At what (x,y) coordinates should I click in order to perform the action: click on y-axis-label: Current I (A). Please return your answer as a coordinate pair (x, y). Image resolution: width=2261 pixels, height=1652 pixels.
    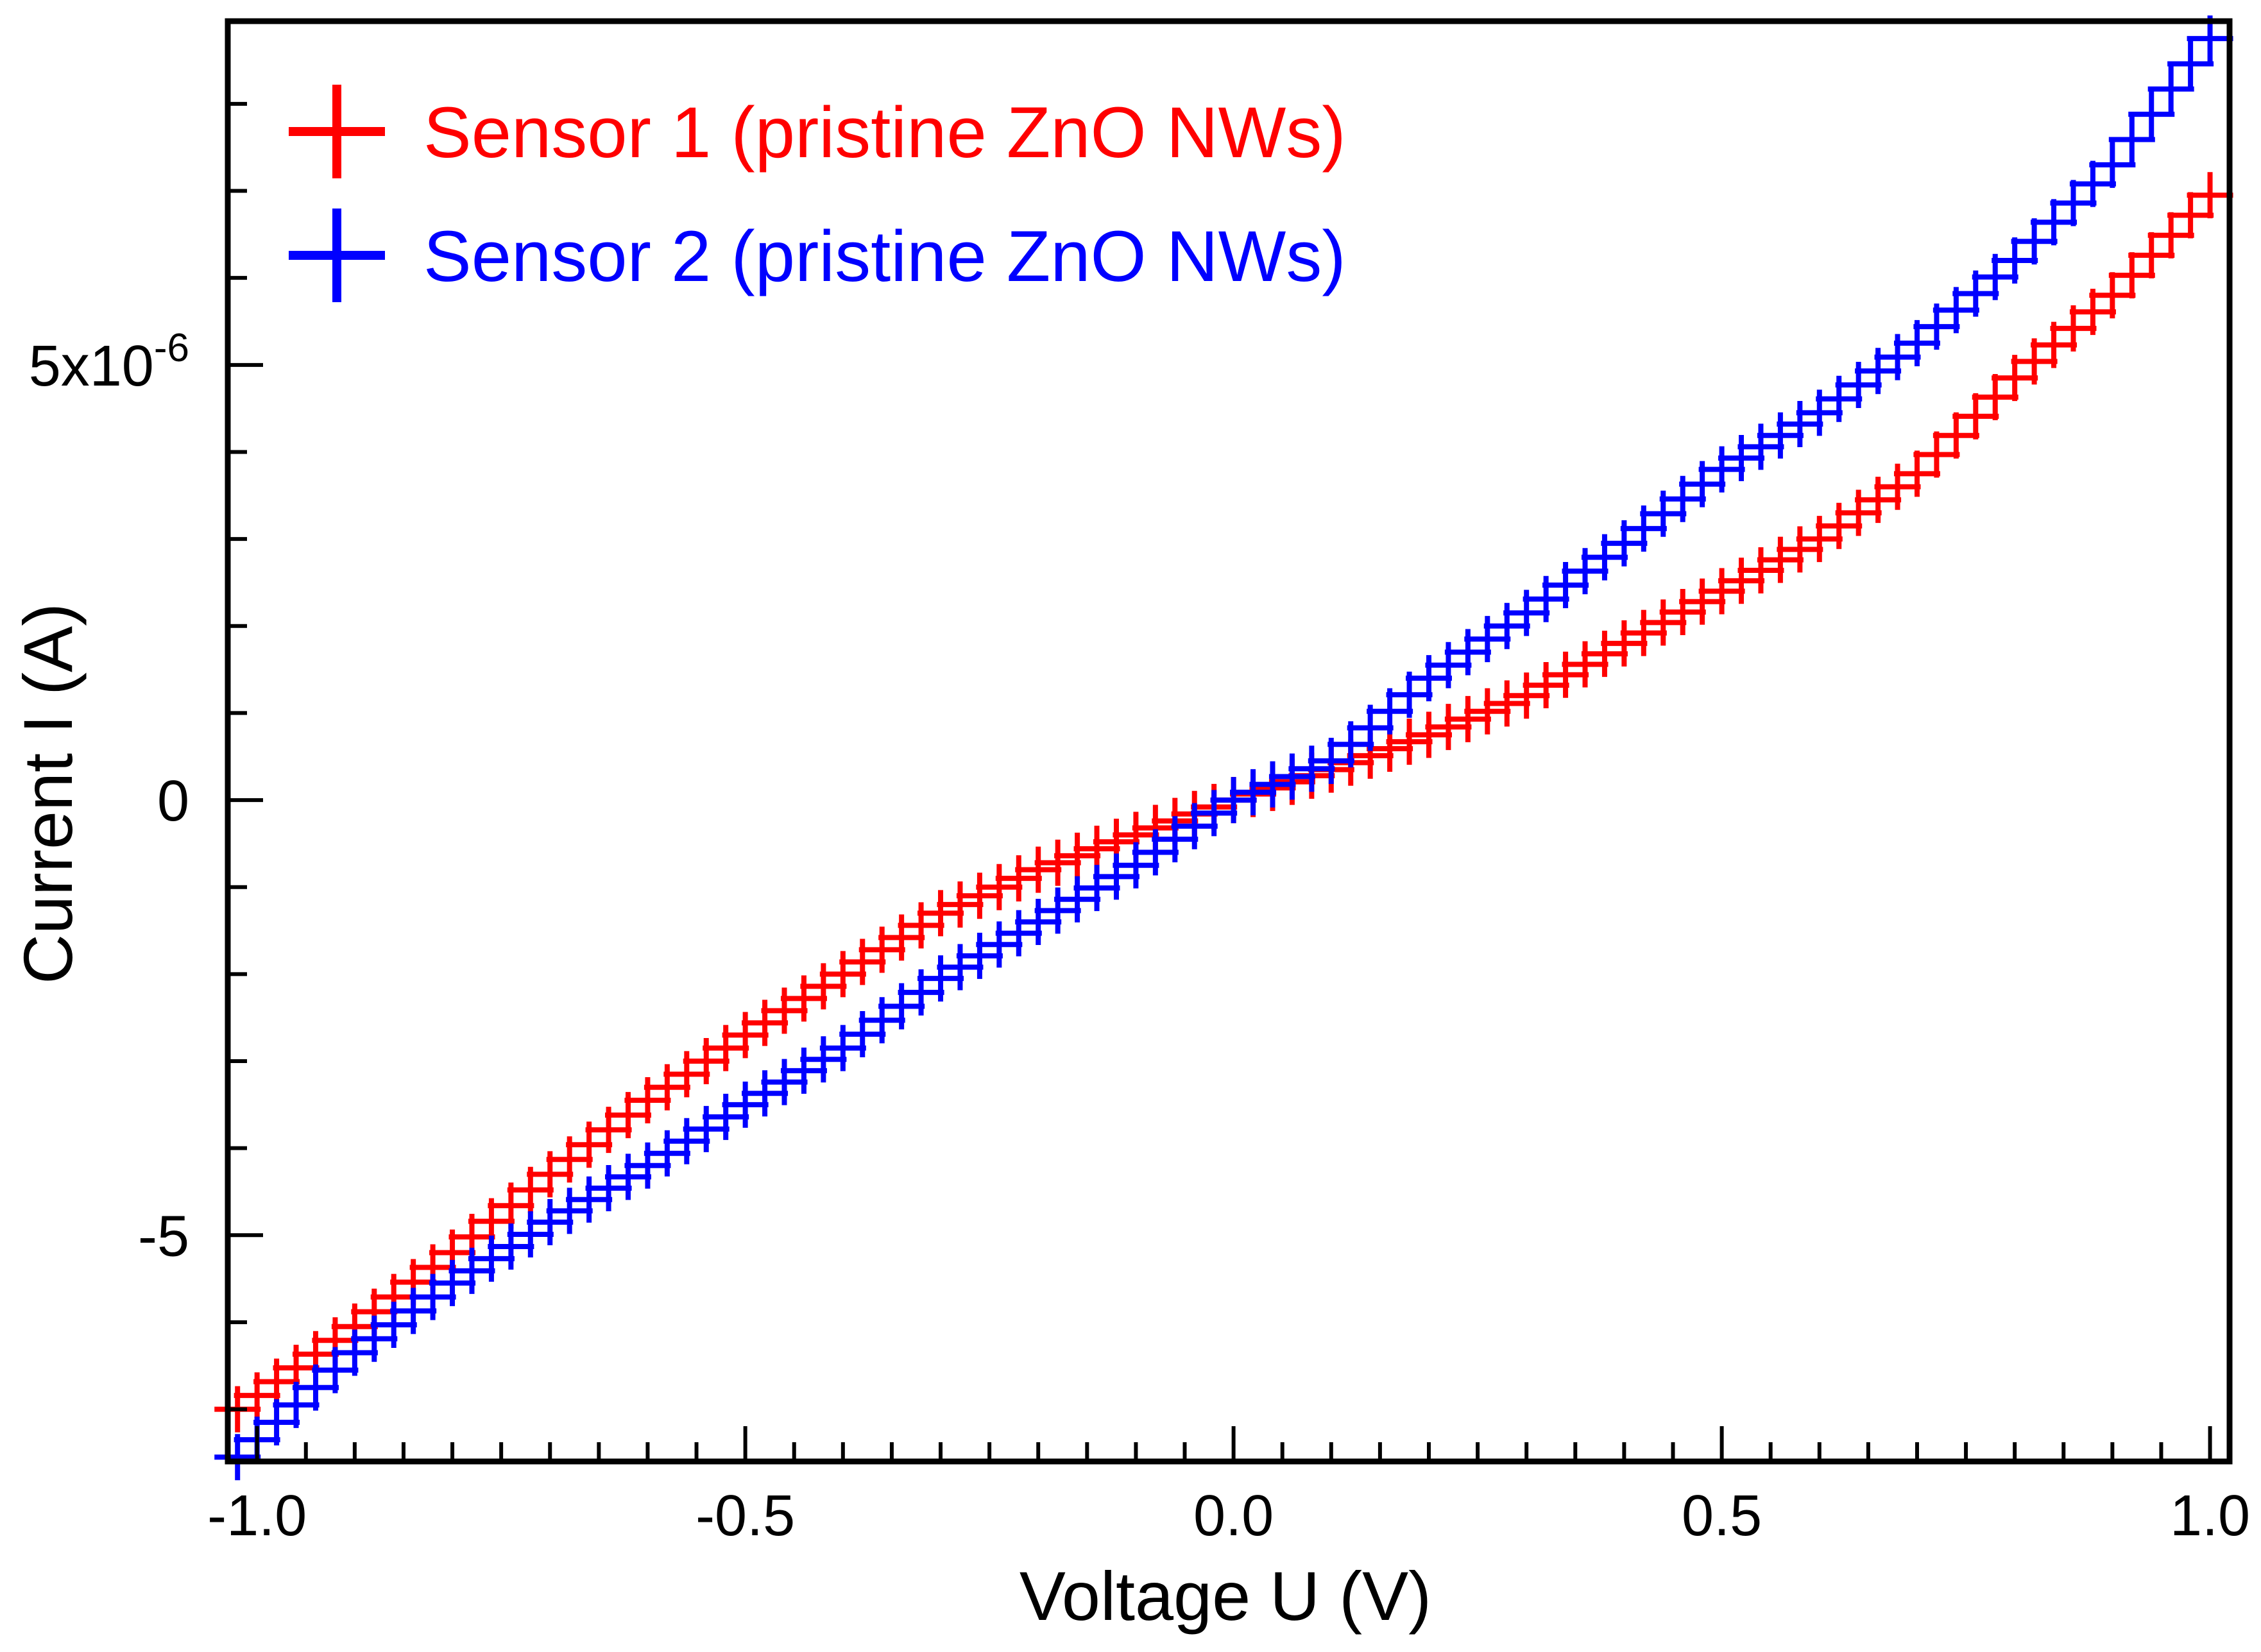
    Looking at the image, I should click on (48, 793).